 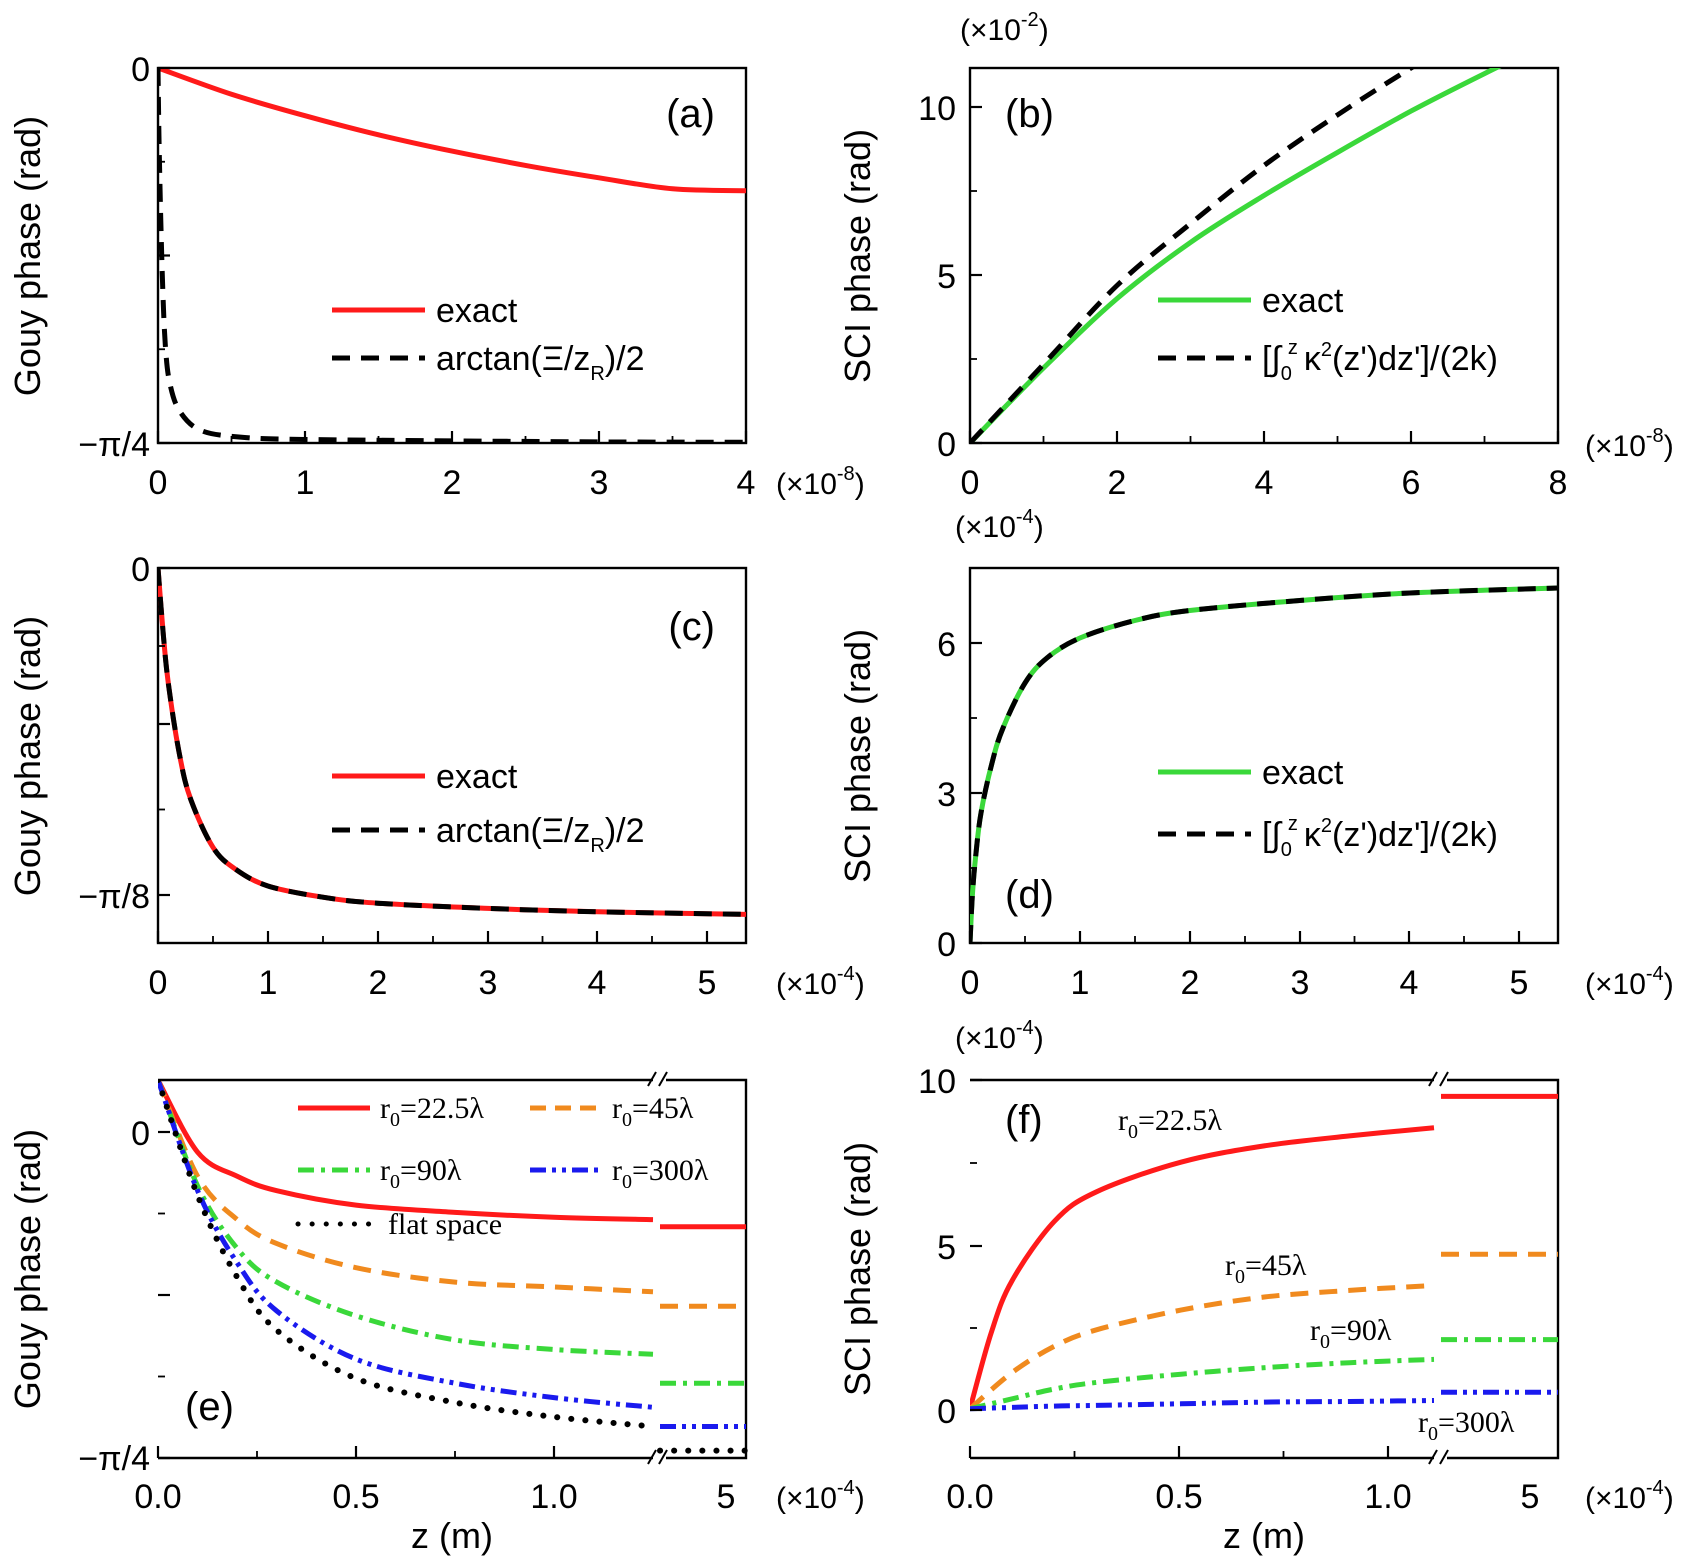 I want to click on panel-f-frame, so click(x=1265, y=1269).